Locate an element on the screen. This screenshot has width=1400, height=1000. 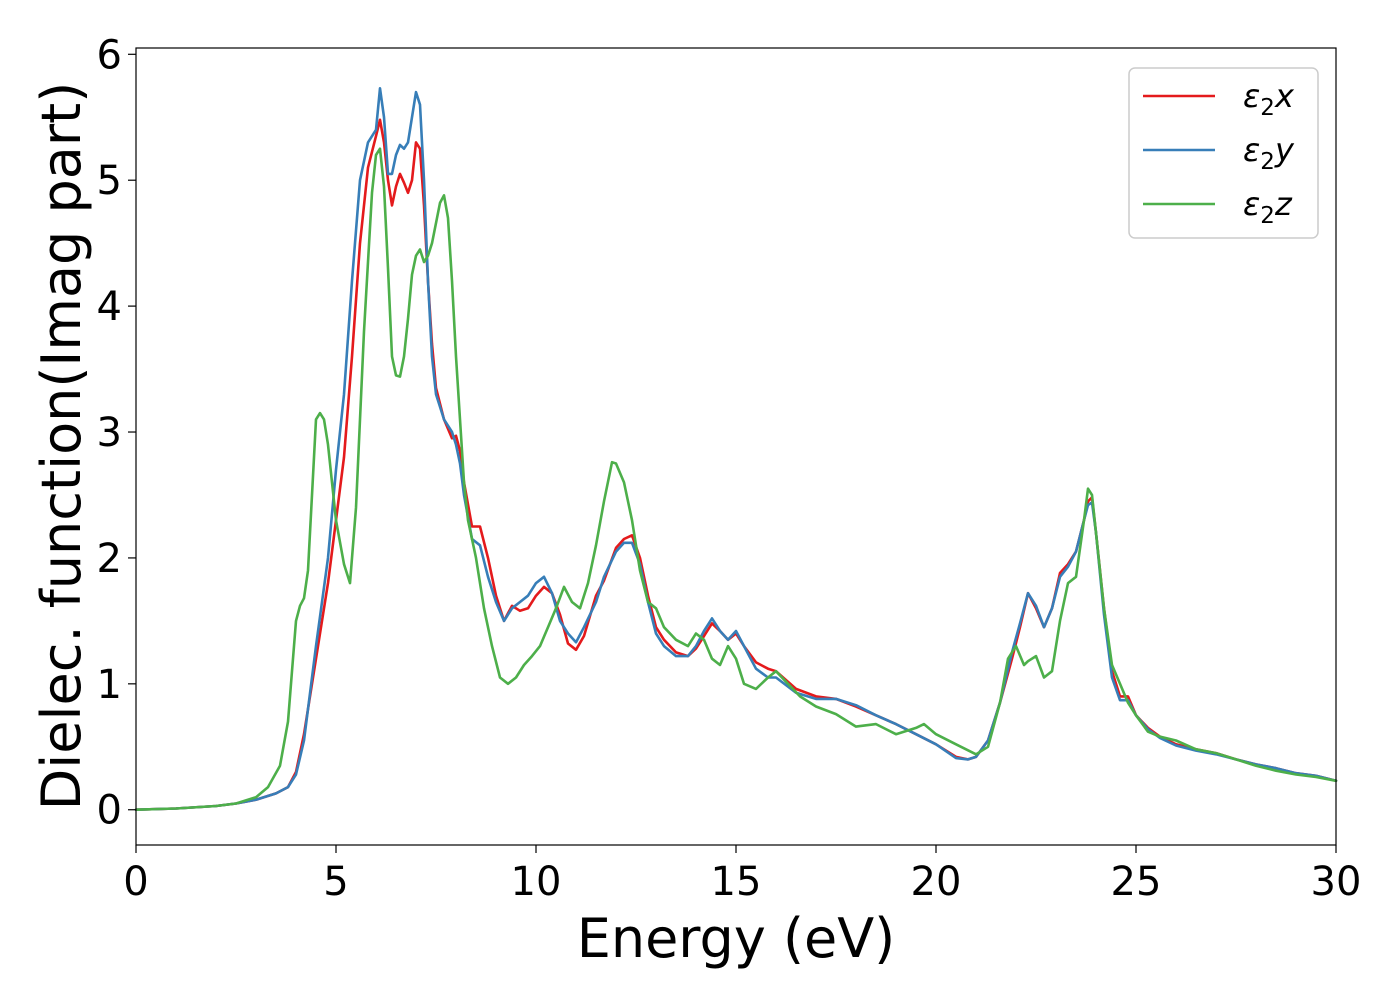
x-tick-label: 10 is located at coordinates (536, 882).